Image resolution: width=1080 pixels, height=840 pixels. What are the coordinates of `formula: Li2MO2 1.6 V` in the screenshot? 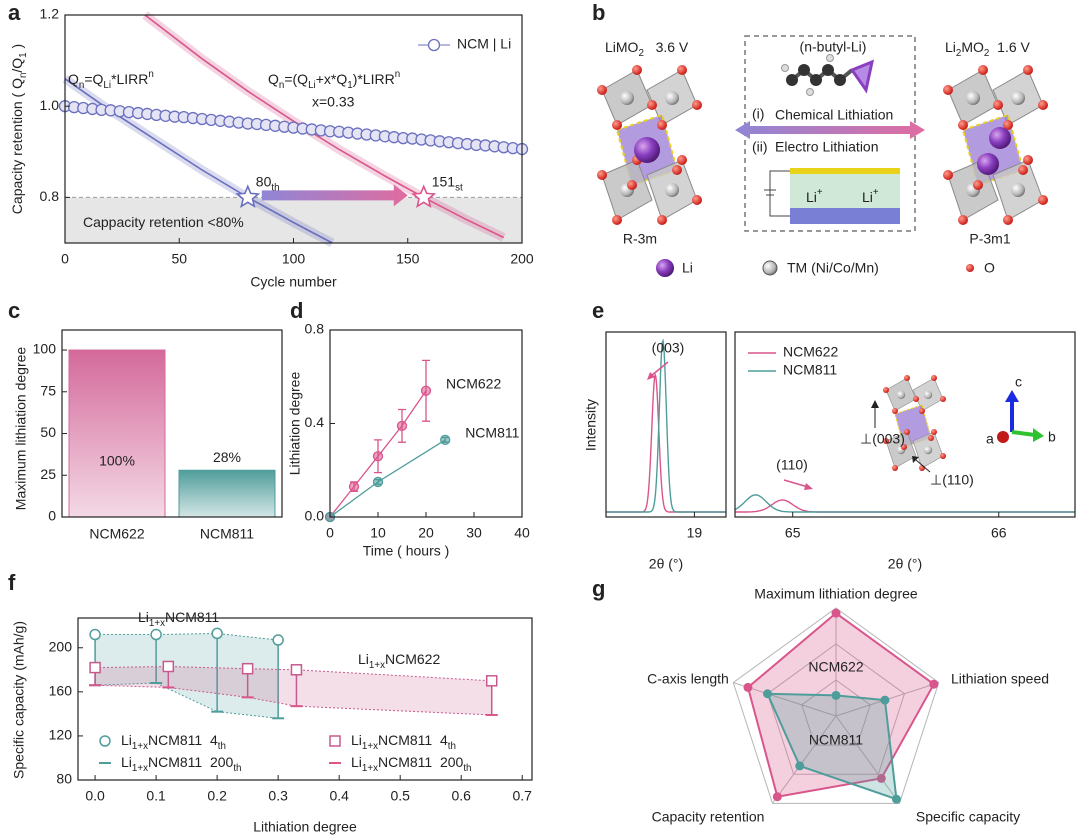 It's located at (988, 49).